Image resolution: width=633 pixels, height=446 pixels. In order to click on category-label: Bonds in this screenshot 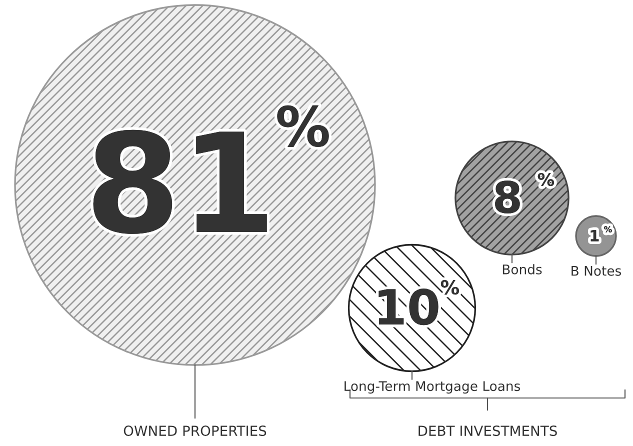, I will do `click(522, 269)`.